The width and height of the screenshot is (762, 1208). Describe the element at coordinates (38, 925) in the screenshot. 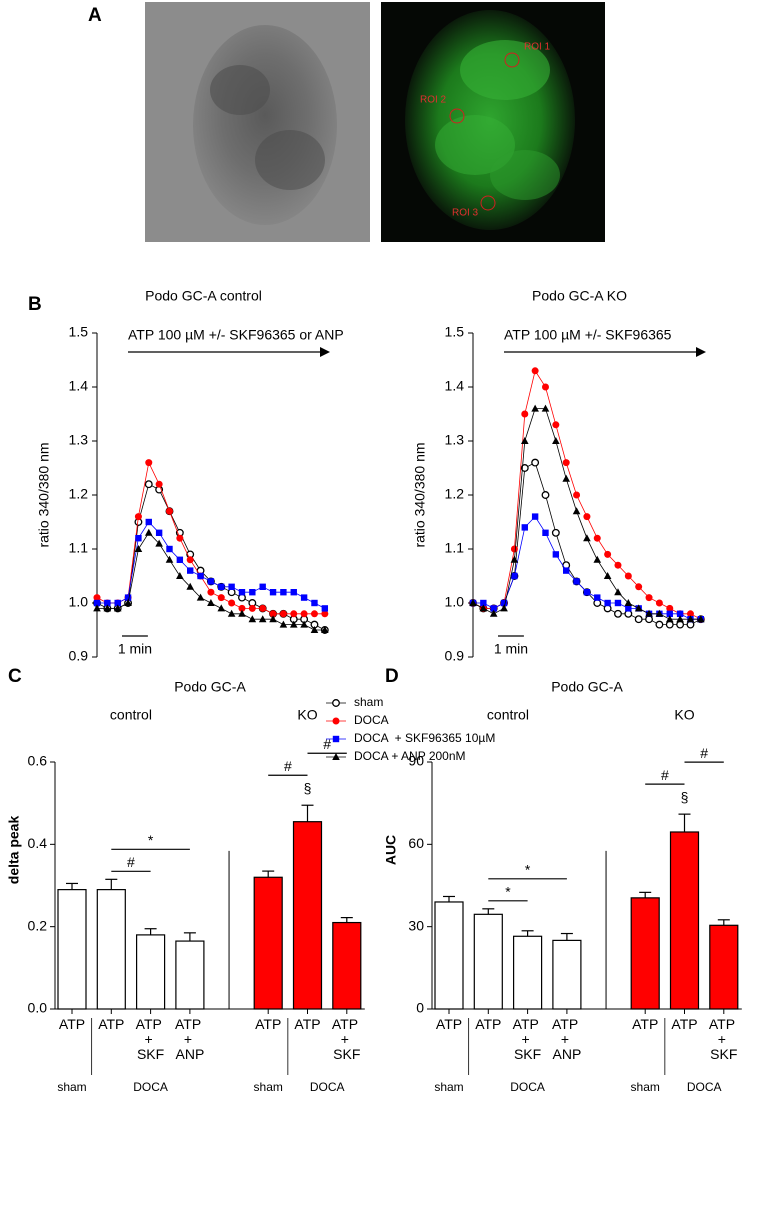

I see `y-tick-label: 0.2` at that location.